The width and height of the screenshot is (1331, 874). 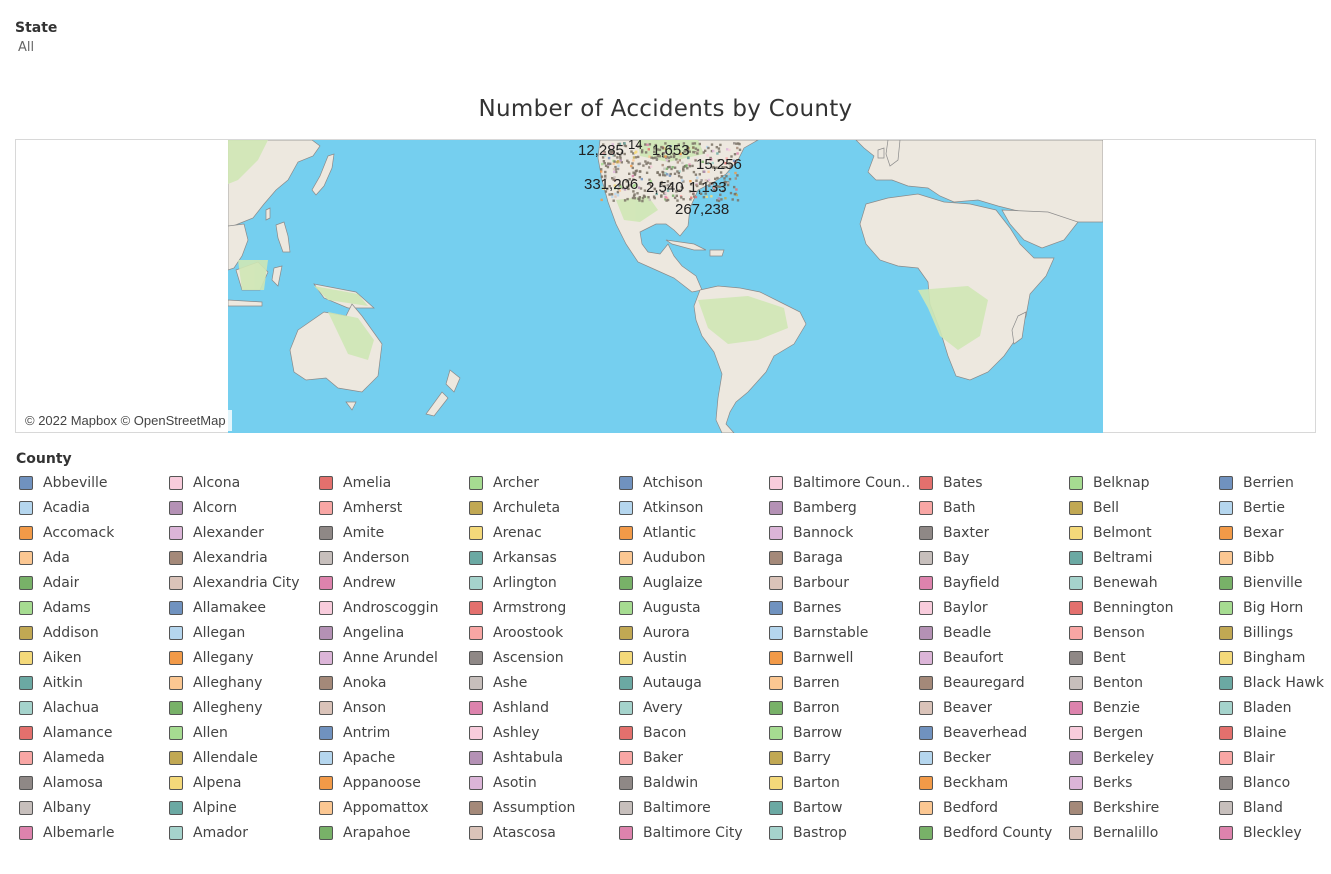 I want to click on legend-item: Barton, so click(x=840, y=782).